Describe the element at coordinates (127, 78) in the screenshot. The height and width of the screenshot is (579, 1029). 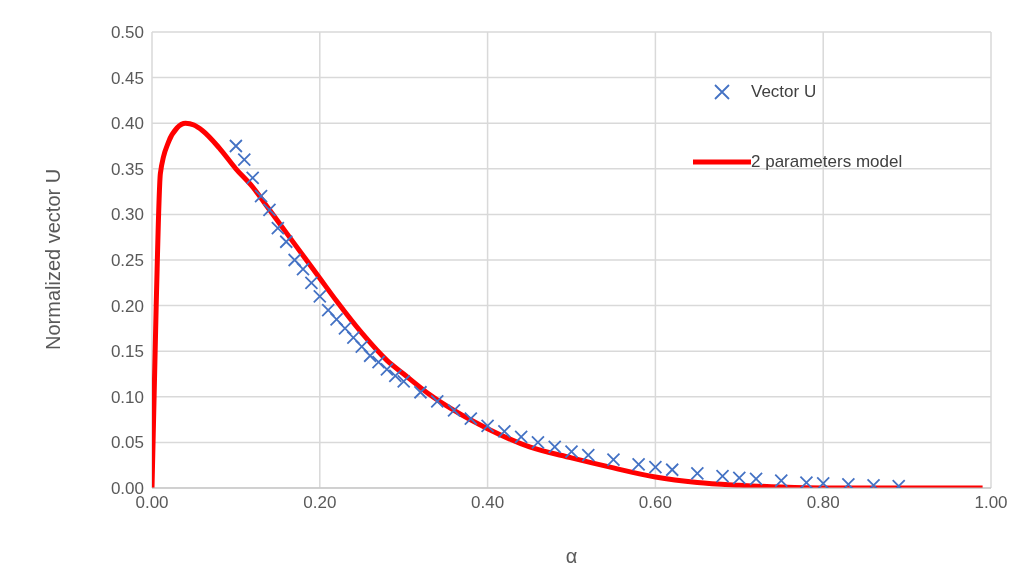
I see `y-tick-label: 0.45` at that location.